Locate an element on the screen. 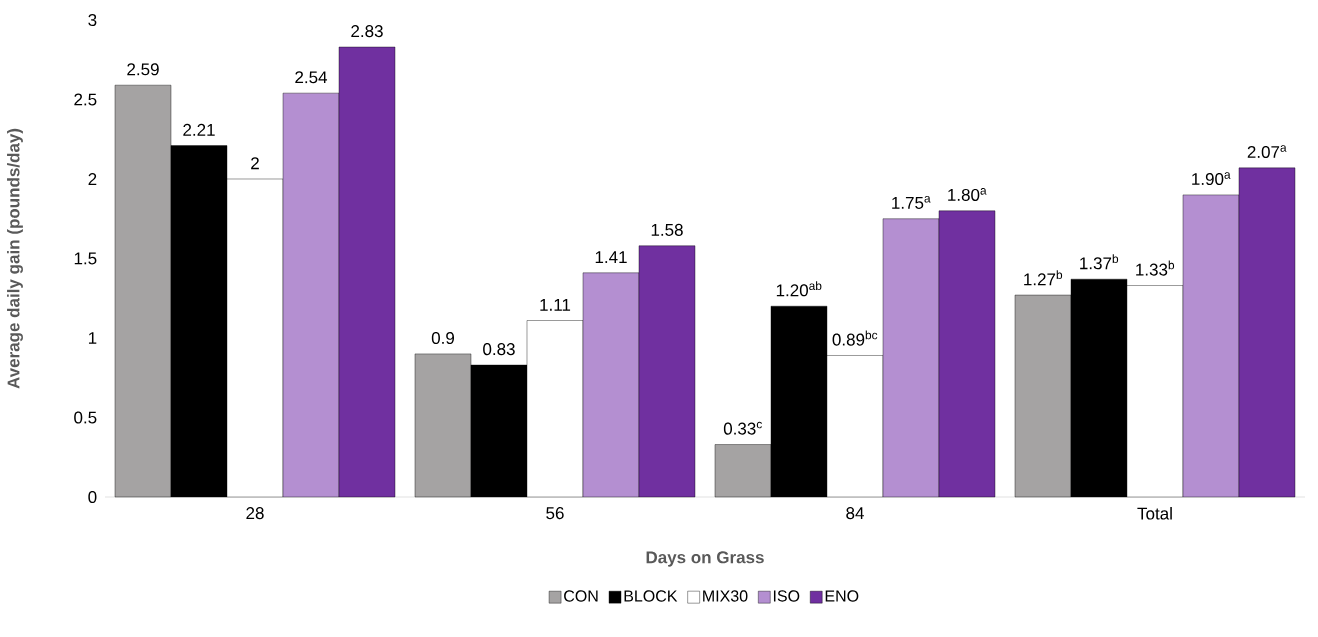  data-label: 2.54 is located at coordinates (311, 77).